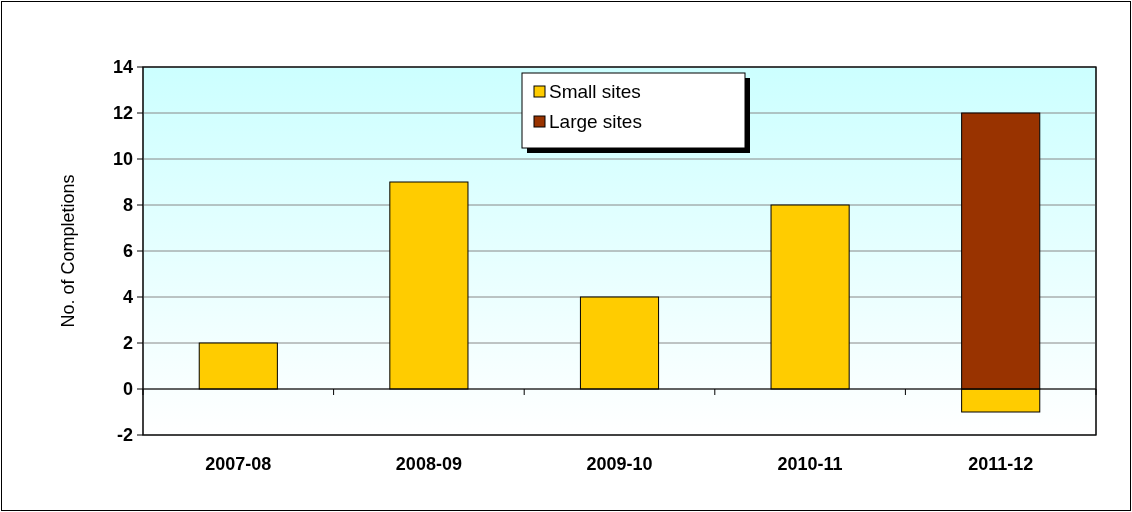 This screenshot has width=1132, height=512. I want to click on y-tick-label: 14, so click(122, 67).